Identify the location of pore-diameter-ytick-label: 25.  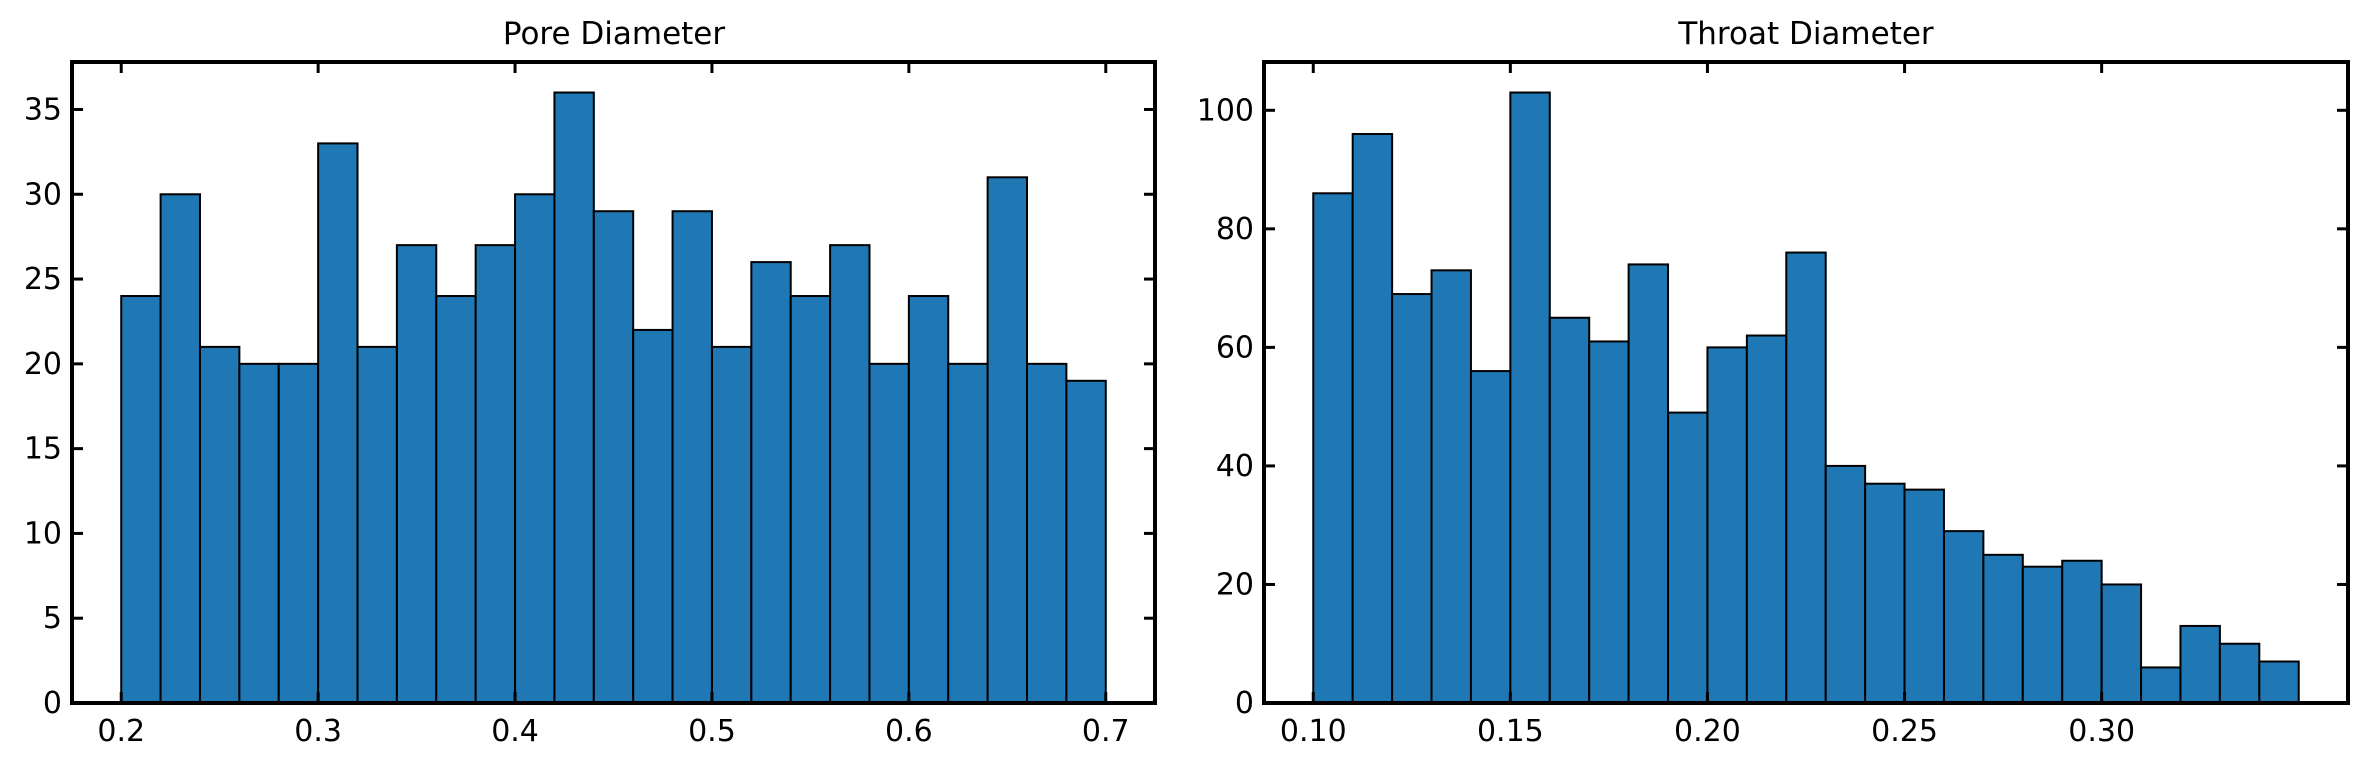
(43, 279).